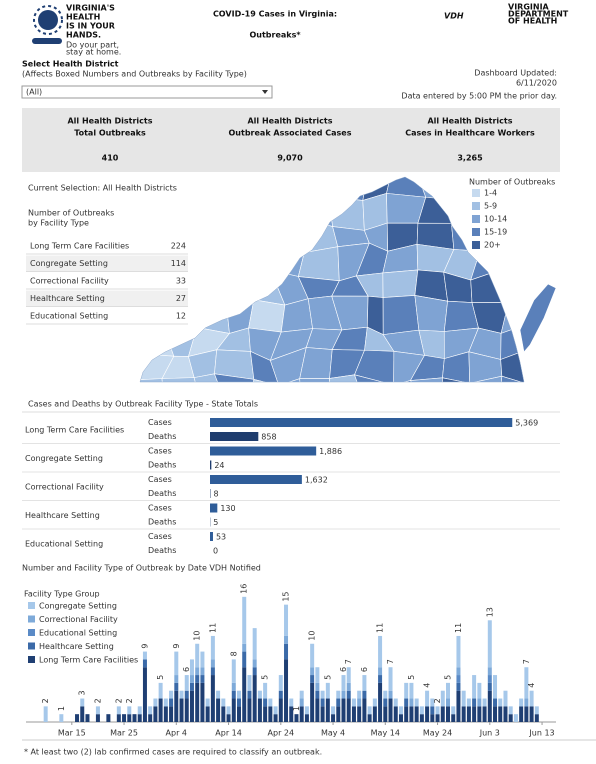 Image resolution: width=596 pixels, height=764 pixels. I want to click on table-cell: Congregate Setting, so click(69, 263).